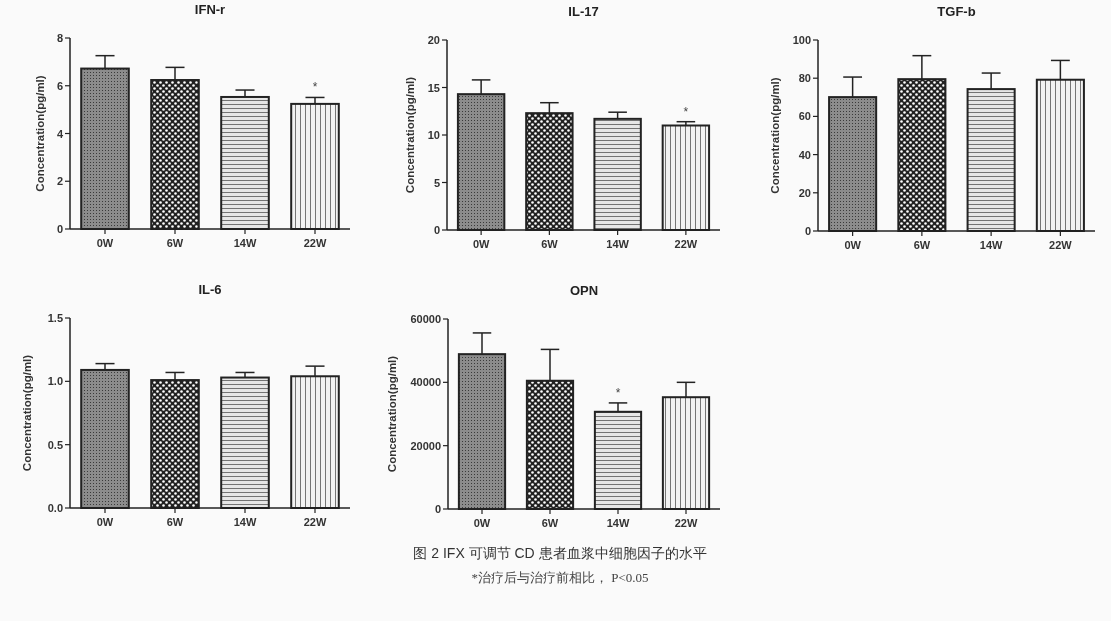 The height and width of the screenshot is (621, 1111). Describe the element at coordinates (804, 154) in the screenshot. I see `y-tick-label: 40` at that location.